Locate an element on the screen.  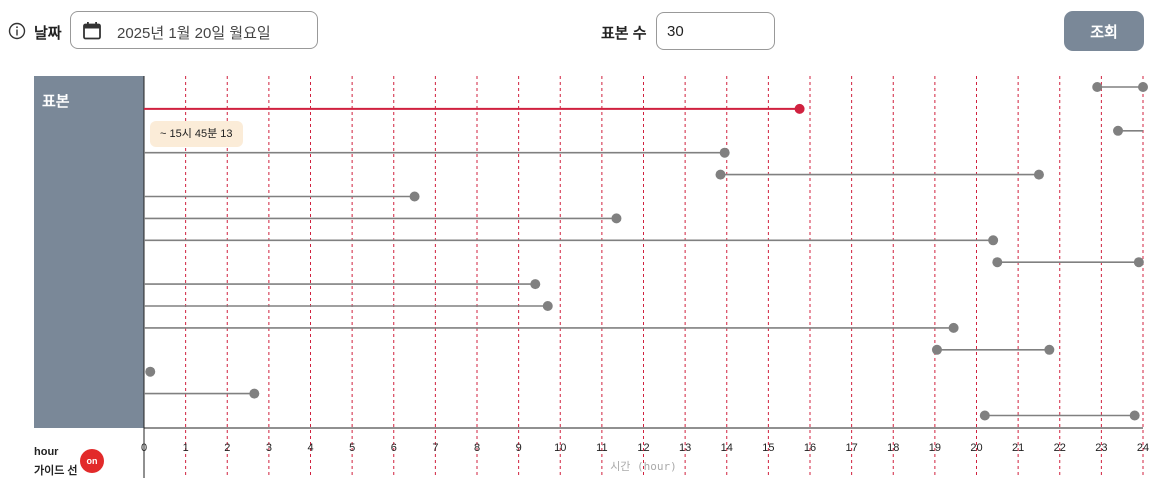
x-tick-label: 18 is located at coordinates (893, 448).